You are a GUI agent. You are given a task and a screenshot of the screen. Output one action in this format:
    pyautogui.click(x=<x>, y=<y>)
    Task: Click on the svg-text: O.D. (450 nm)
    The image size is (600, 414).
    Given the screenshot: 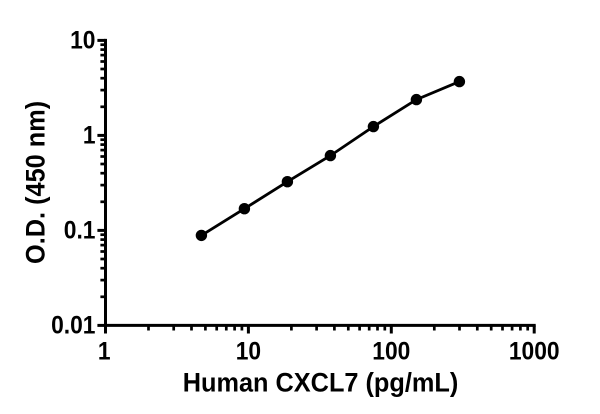 What is the action you would take?
    pyautogui.click(x=34, y=182)
    